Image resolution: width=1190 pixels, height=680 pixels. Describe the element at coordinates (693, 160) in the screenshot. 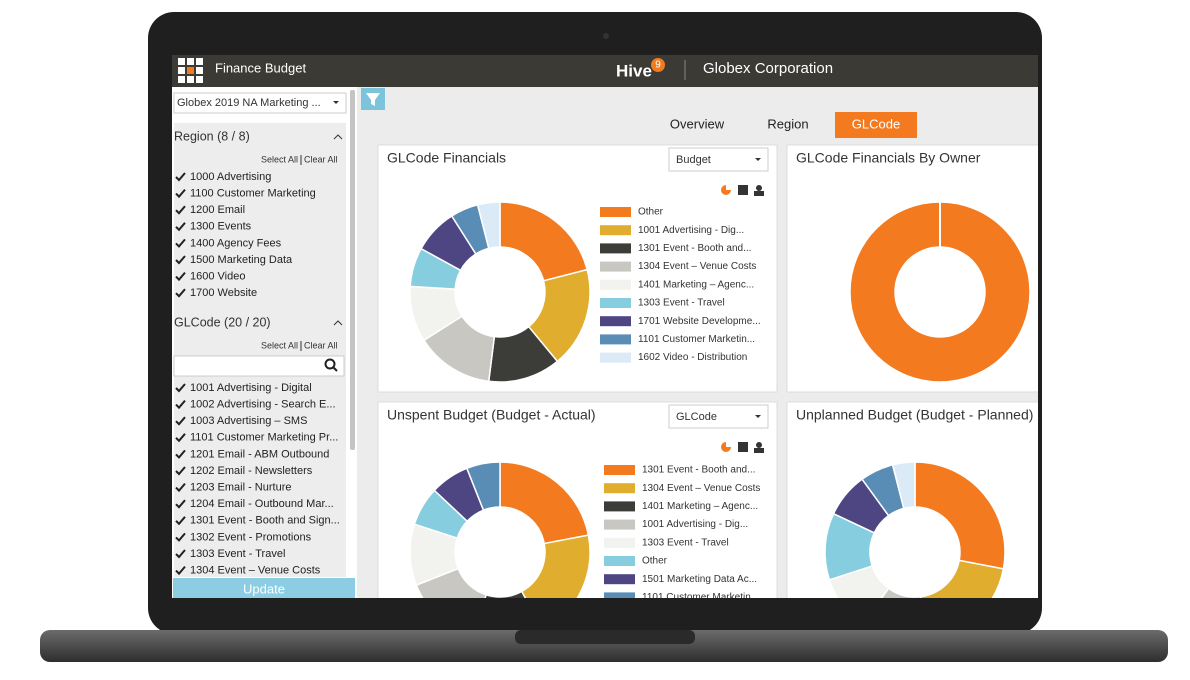

I see `panel-select-text: Budget` at that location.